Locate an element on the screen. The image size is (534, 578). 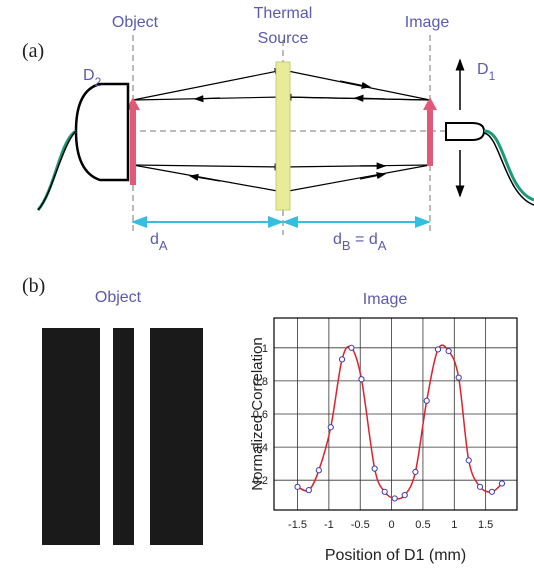
y-tick-label: 0.8 is located at coordinates (260, 382).